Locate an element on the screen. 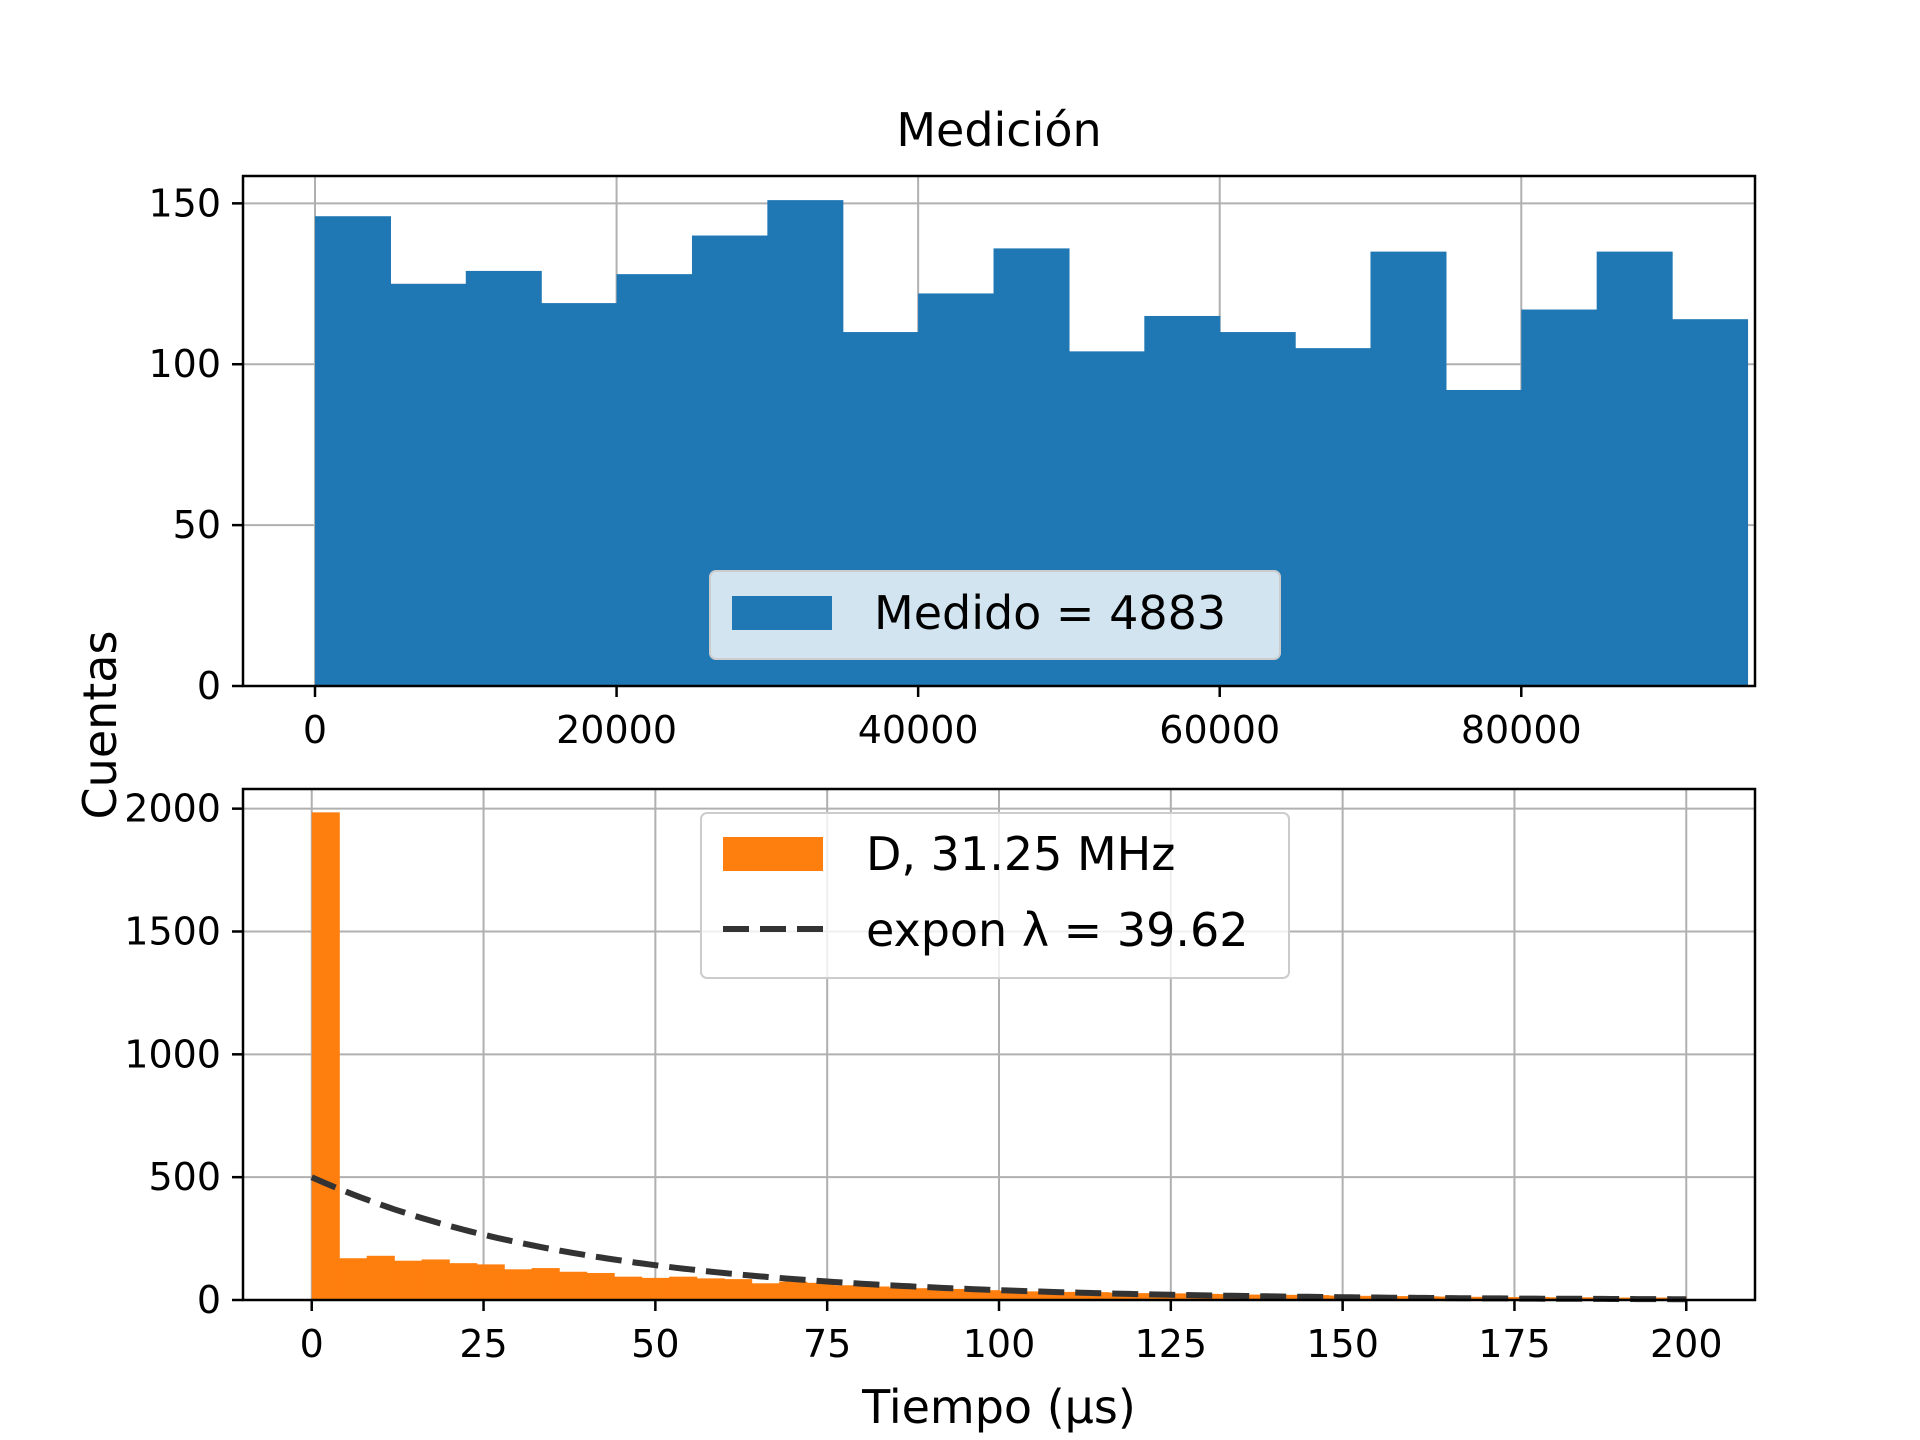 The image size is (1920, 1440). top-legend-box is located at coordinates (995, 615).